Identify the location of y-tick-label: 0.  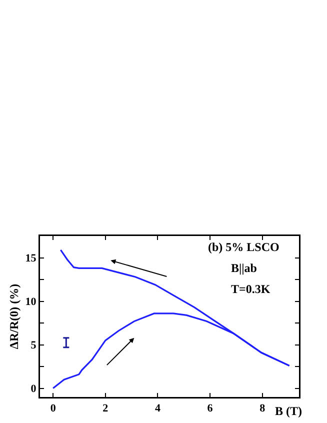
(33, 389).